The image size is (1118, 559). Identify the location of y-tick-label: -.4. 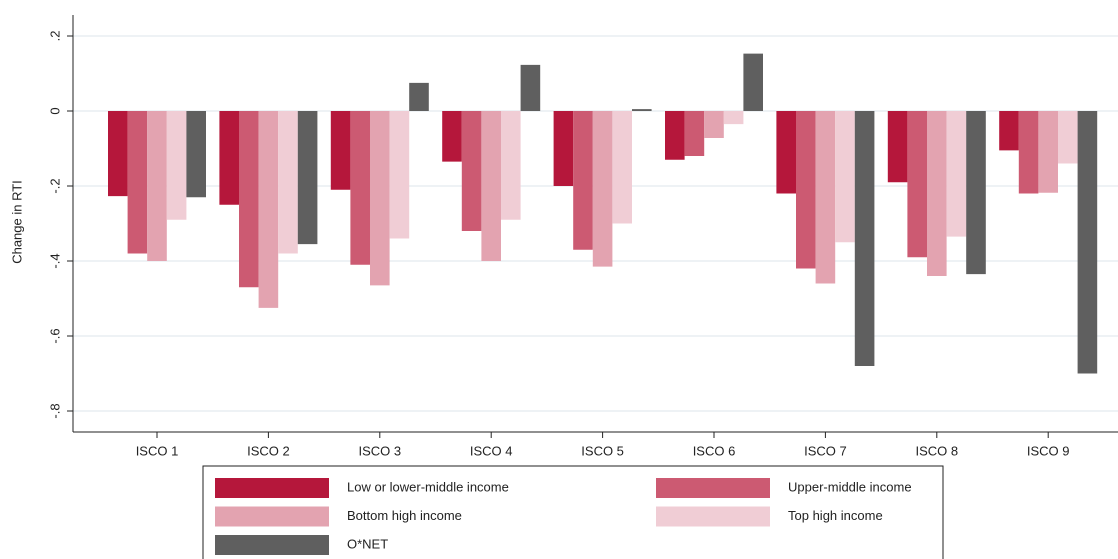
(54, 260).